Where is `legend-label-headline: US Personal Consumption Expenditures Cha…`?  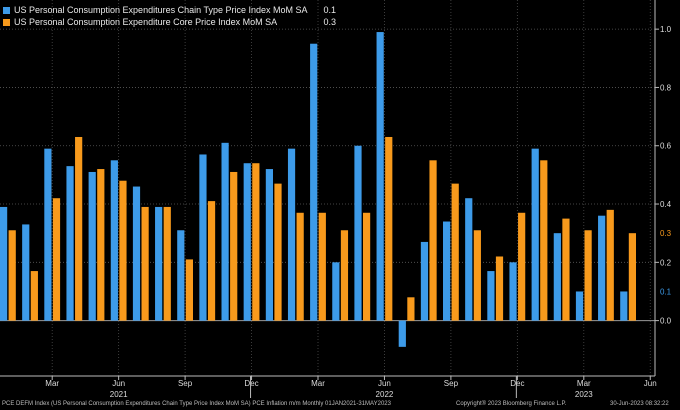 legend-label-headline: US Personal Consumption Expenditures Cha… is located at coordinates (161, 10).